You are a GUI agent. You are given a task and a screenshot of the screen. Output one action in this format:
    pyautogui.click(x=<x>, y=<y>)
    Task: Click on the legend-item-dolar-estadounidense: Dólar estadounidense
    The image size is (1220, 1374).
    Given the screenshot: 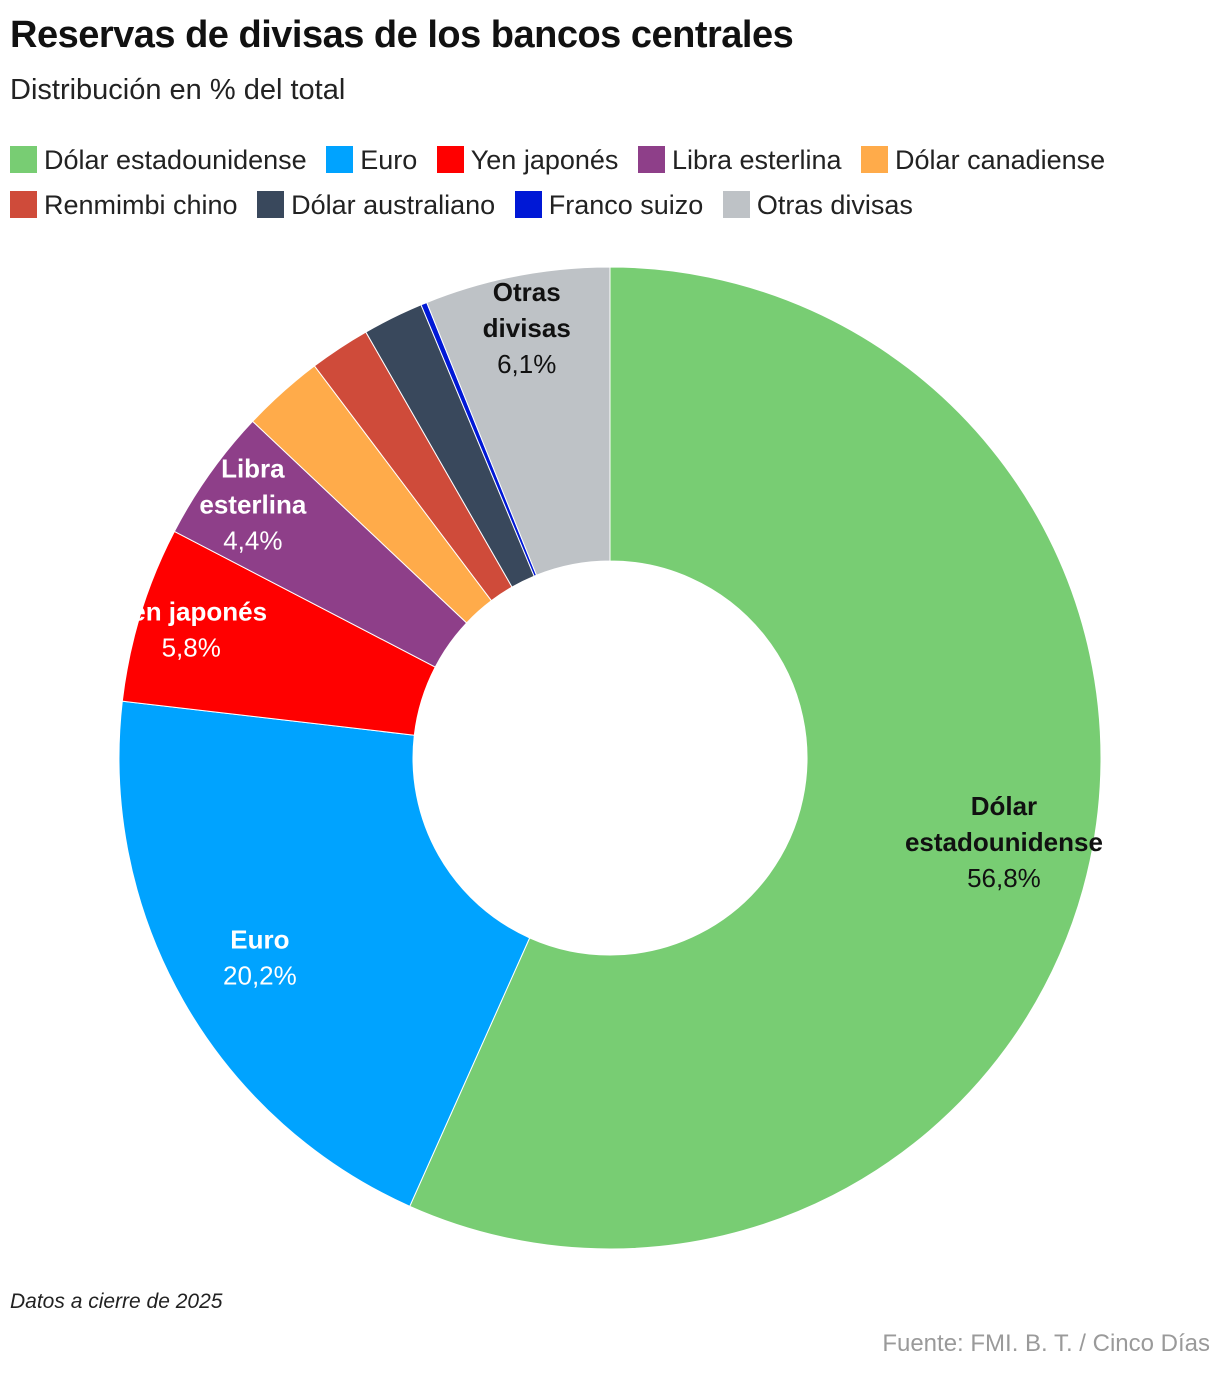 What is the action you would take?
    pyautogui.click(x=158, y=160)
    